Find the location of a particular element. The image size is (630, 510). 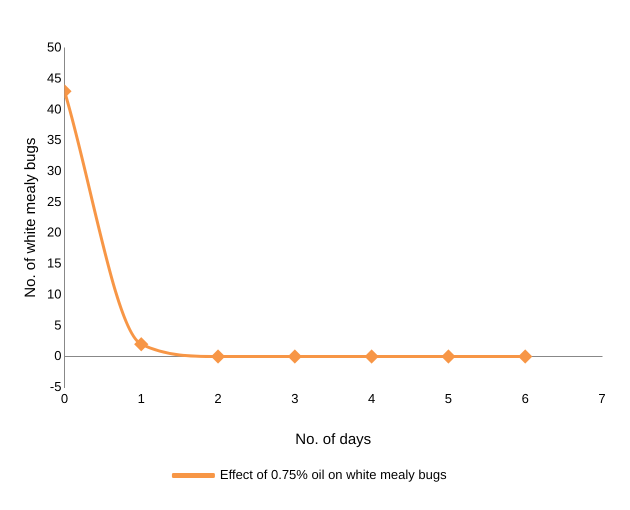

y-tick-label: 35 is located at coordinates (54, 140).